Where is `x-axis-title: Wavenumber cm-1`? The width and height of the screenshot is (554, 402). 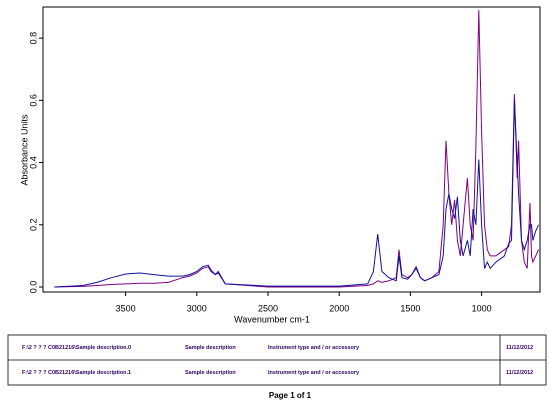 x-axis-title: Wavenumber cm-1 is located at coordinates (272, 319).